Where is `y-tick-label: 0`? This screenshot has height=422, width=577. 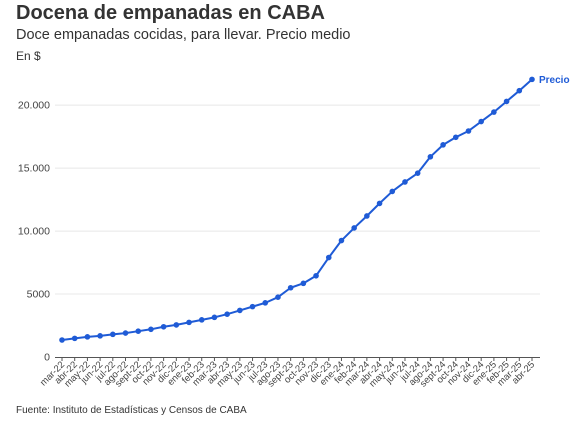
y-tick-label: 0 is located at coordinates (47, 358).